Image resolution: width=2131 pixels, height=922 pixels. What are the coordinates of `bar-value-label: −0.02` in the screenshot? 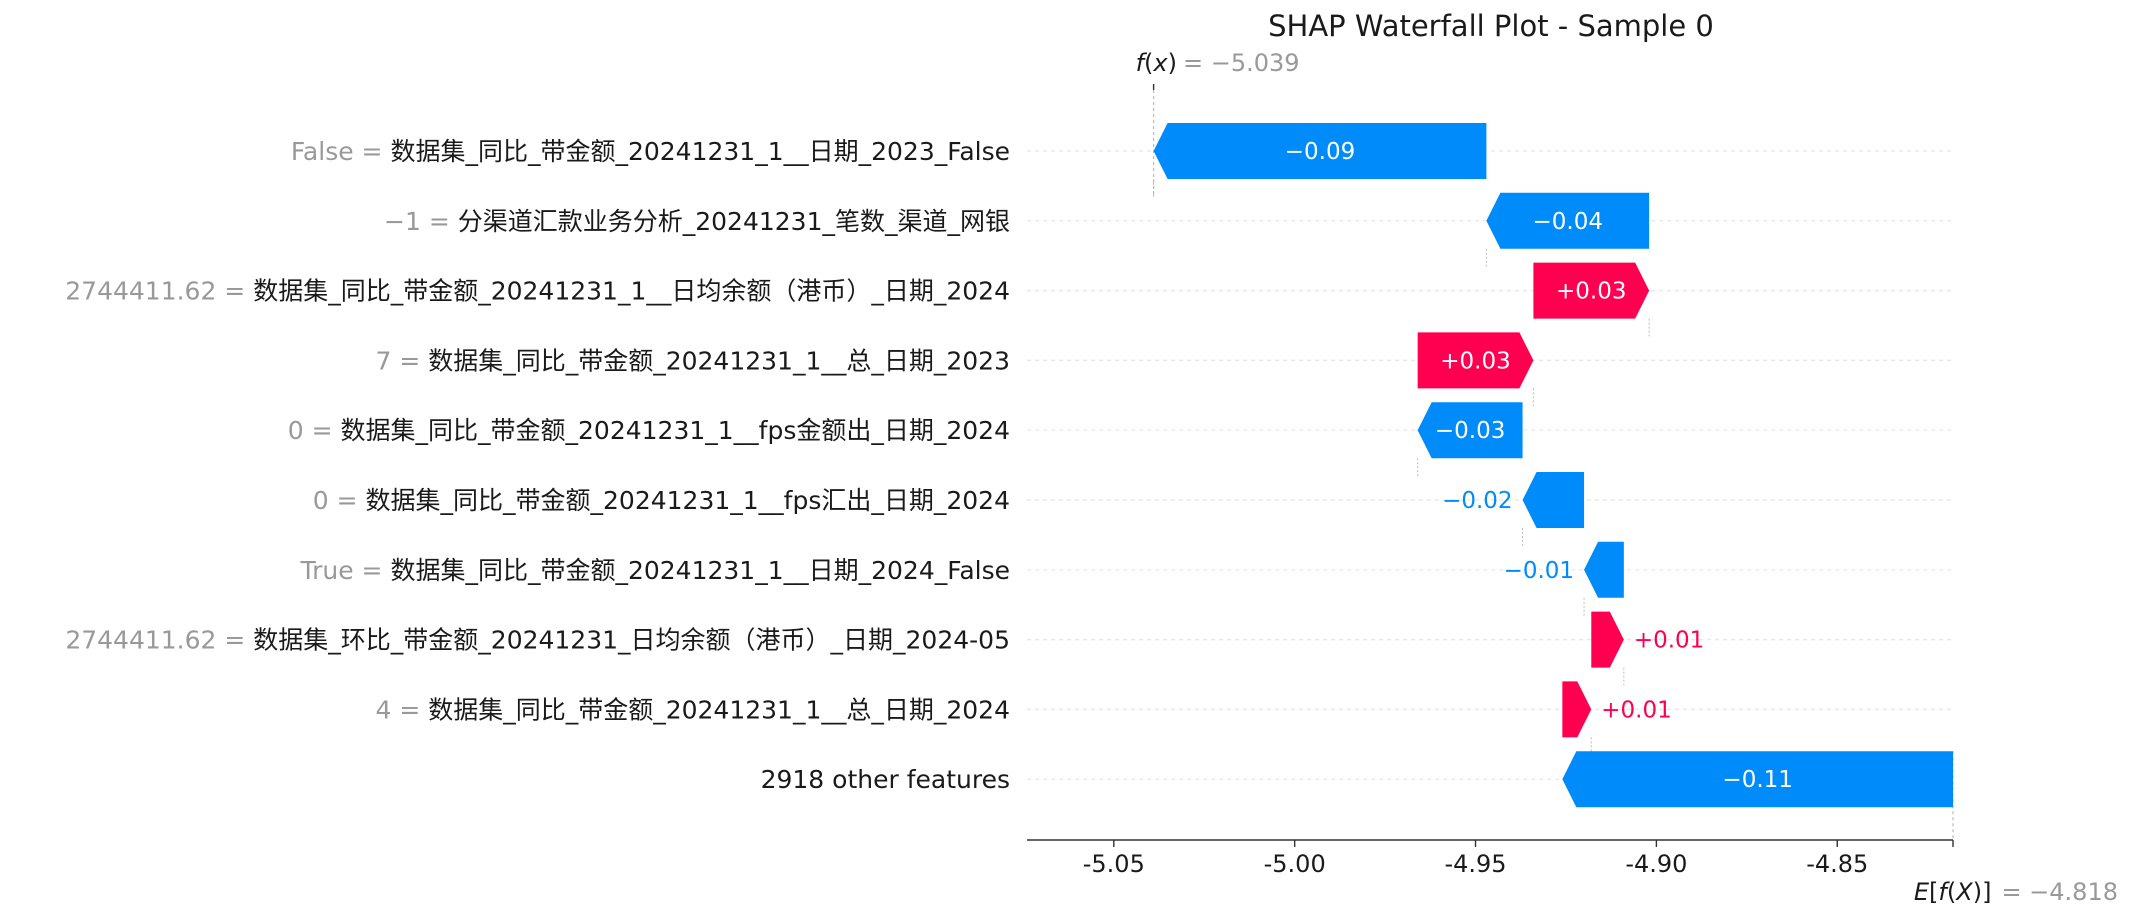 It's located at (1477, 501).